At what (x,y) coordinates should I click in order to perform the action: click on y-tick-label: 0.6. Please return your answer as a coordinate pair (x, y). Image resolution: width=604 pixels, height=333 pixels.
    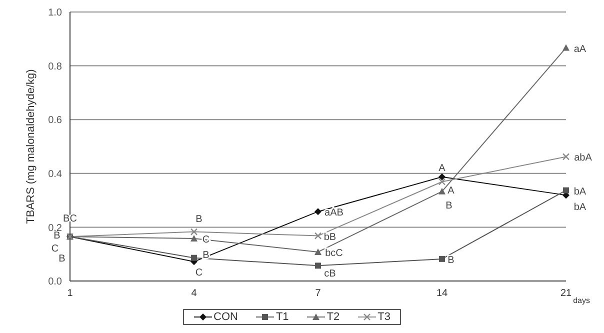
    Looking at the image, I should click on (55, 120).